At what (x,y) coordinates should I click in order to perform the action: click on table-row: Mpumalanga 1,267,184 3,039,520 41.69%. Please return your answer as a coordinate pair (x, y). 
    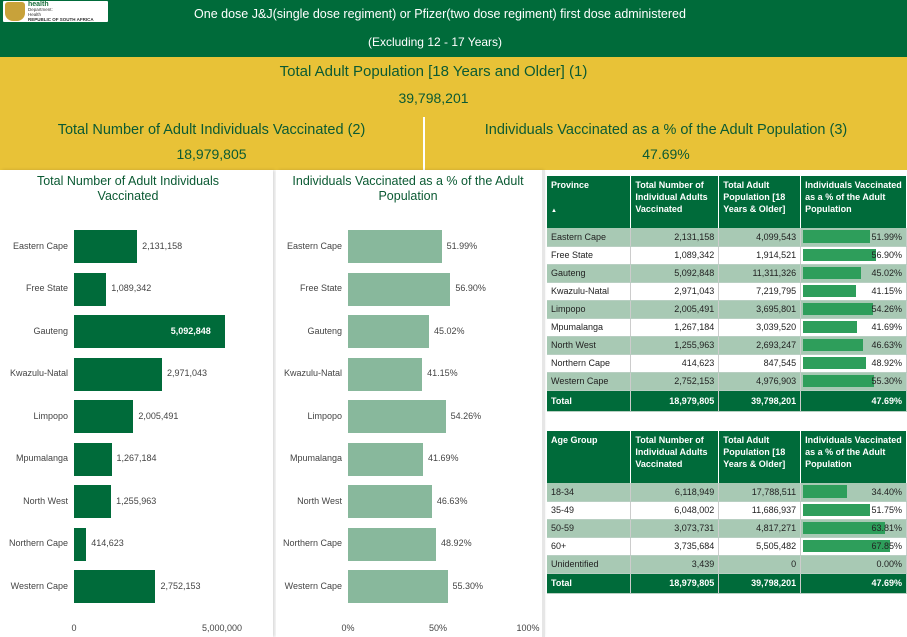
    Looking at the image, I should click on (727, 327).